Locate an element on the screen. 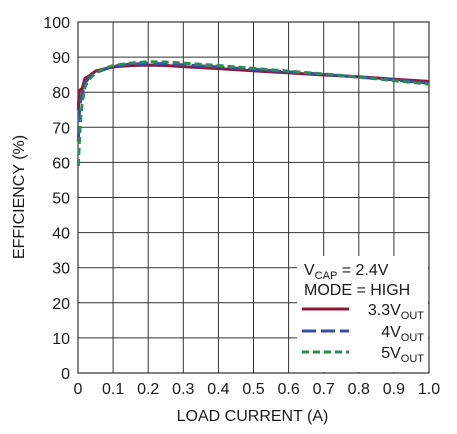 This screenshot has width=457, height=434. y-tick-label: 90 is located at coordinates (61, 58).